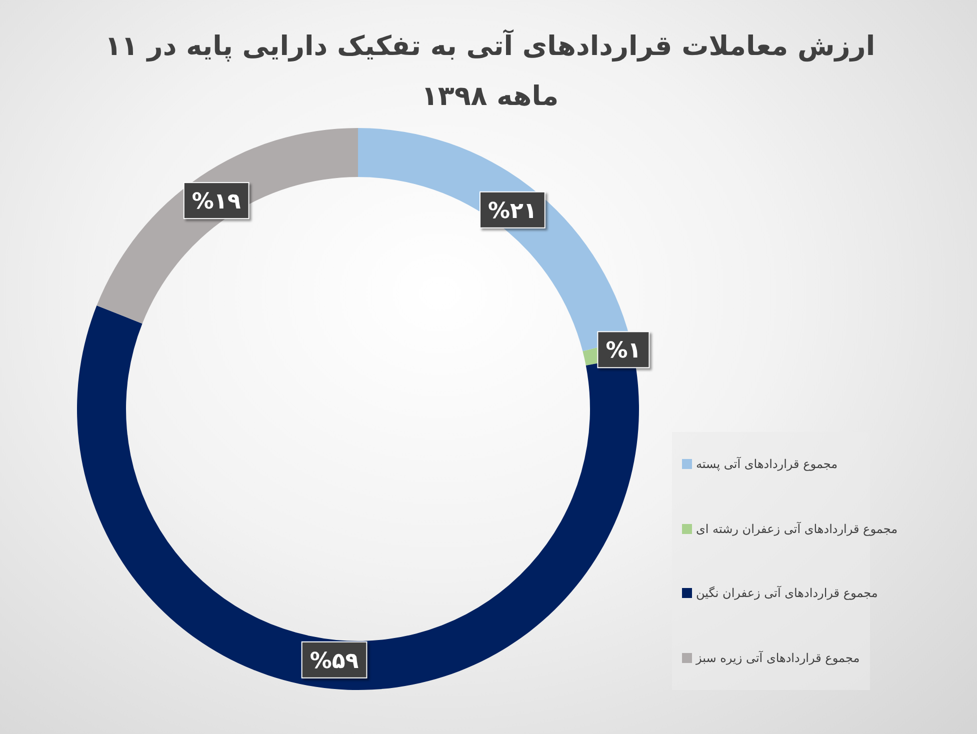  Describe the element at coordinates (512, 211) in the screenshot. I see `data-label: %۲۱` at that location.